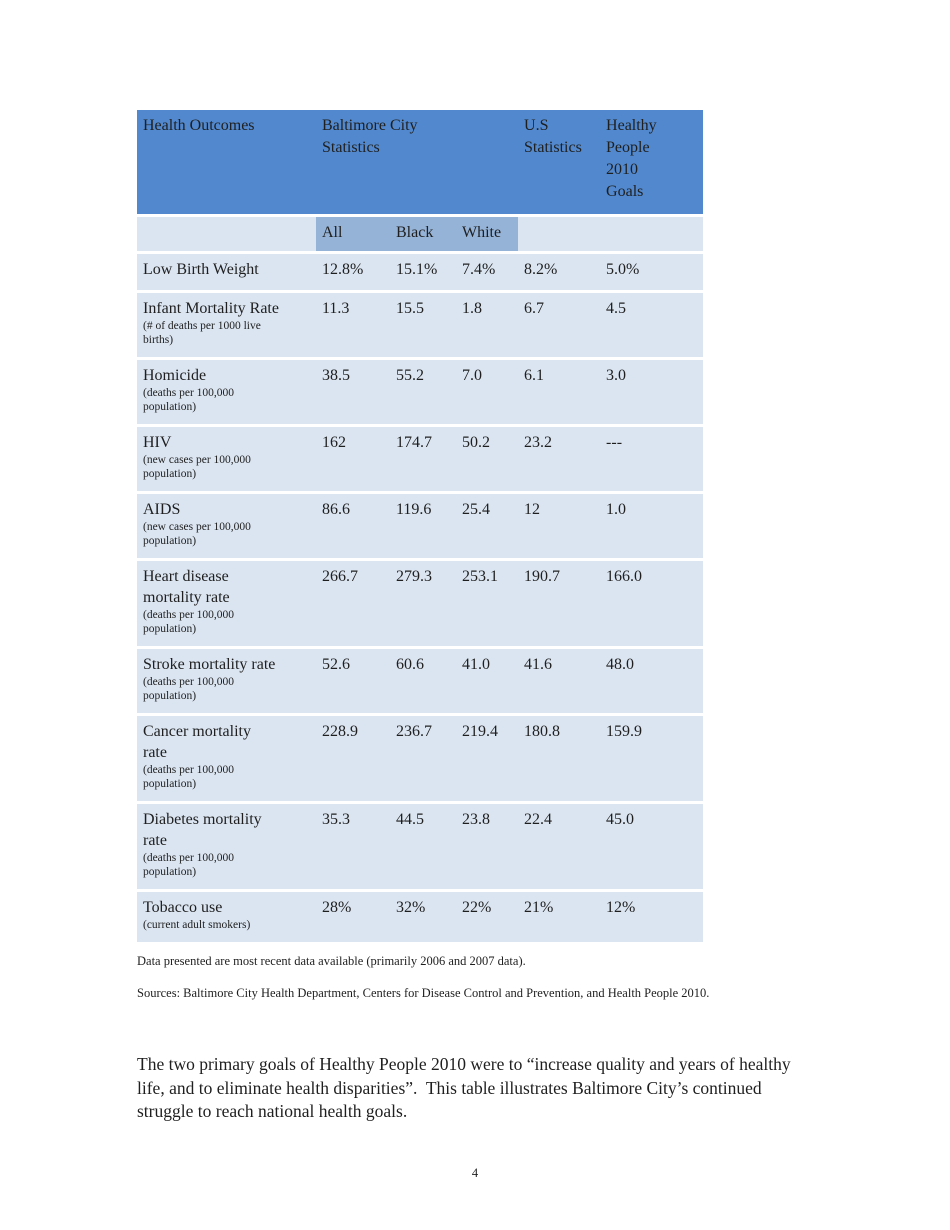 The width and height of the screenshot is (950, 1230). I want to click on cell-baltimore-black: 32%, so click(423, 917).